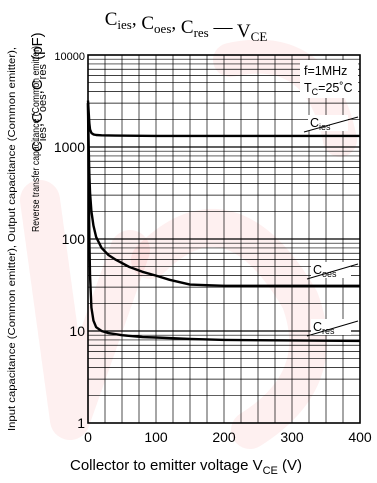  Describe the element at coordinates (325, 71) in the screenshot. I see `condition-frequency: f=1MHz` at that location.